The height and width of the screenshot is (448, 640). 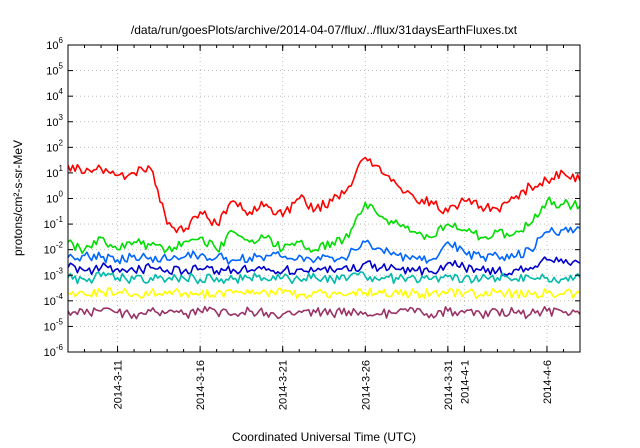 I want to click on x-tick-label: 2014-3-31, so click(x=449, y=385).